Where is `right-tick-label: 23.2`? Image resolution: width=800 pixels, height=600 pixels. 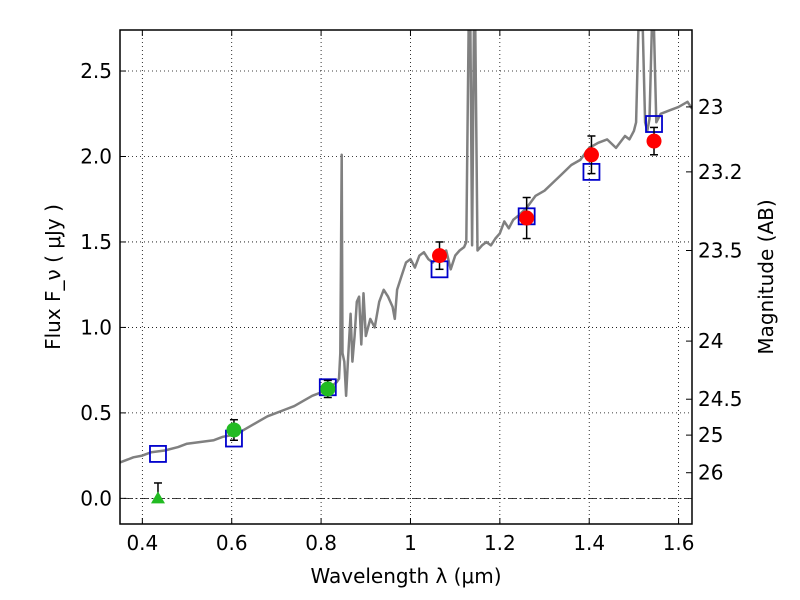 right-tick-label: 23.2 is located at coordinates (720, 172).